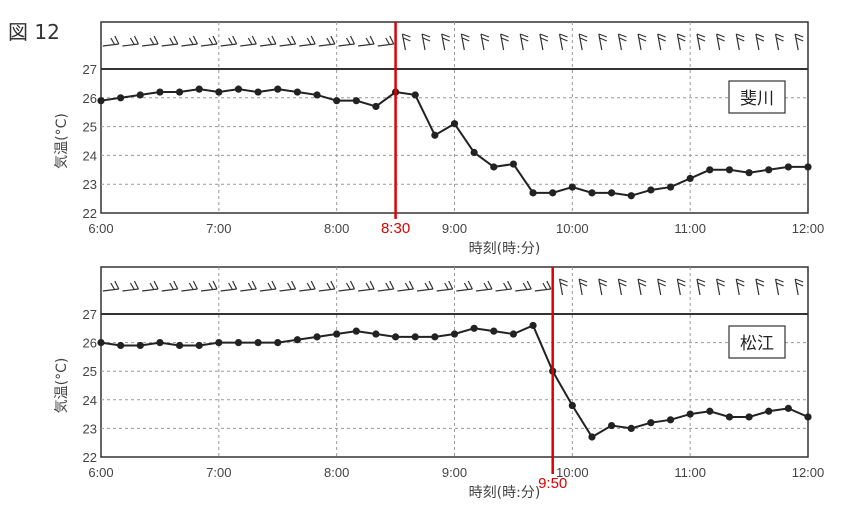 This screenshot has width=843, height=514. What do you see at coordinates (62, 141) in the screenshot?
I see `y-axis-title: 気温(°C)` at bounding box center [62, 141].